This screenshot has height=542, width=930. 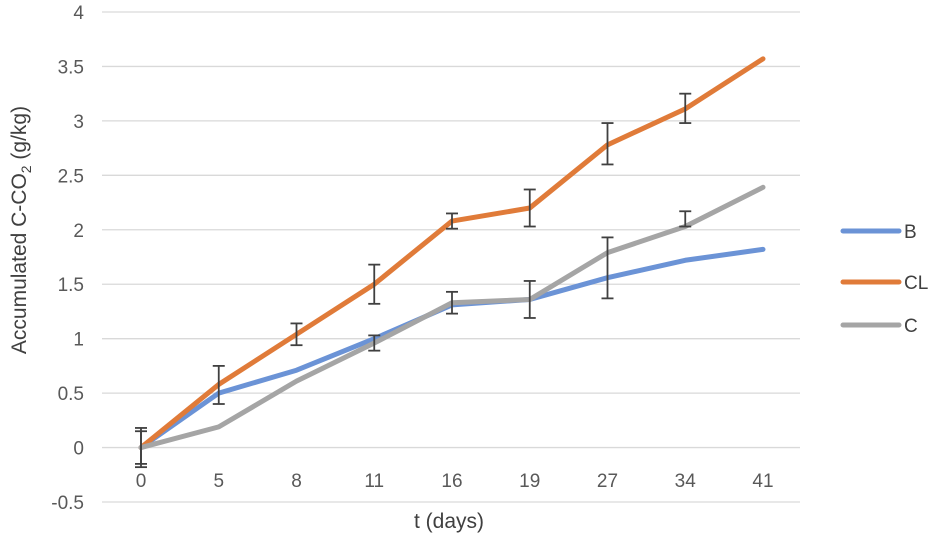 I want to click on y-tick-label: 3, so click(x=78, y=122).